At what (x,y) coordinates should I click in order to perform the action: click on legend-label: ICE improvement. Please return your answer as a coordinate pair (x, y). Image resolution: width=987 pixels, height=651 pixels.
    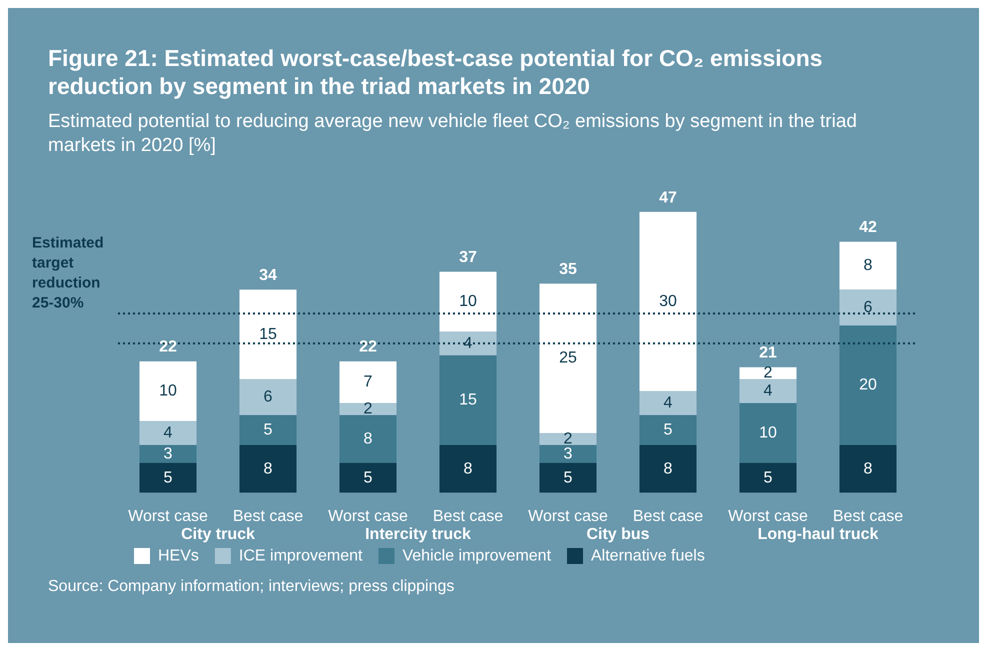
    Looking at the image, I should click on (301, 555).